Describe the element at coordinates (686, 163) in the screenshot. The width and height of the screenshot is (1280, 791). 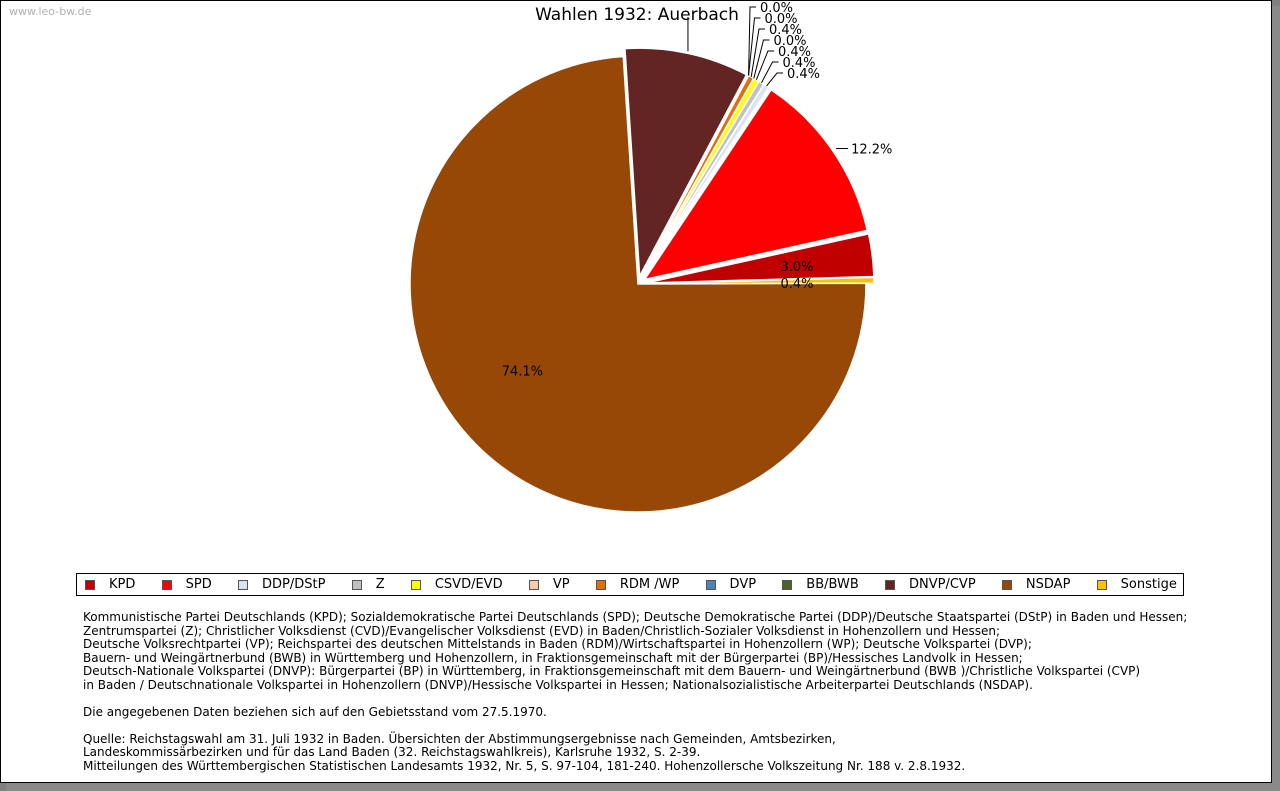
I see `pie-slice-dnvp-cvp` at that location.